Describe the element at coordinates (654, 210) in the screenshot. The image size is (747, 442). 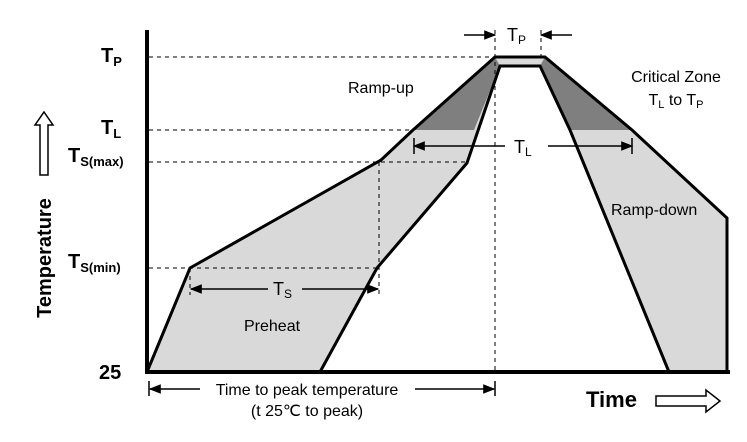
I see `ramp-down-label: Ramp-down` at that location.